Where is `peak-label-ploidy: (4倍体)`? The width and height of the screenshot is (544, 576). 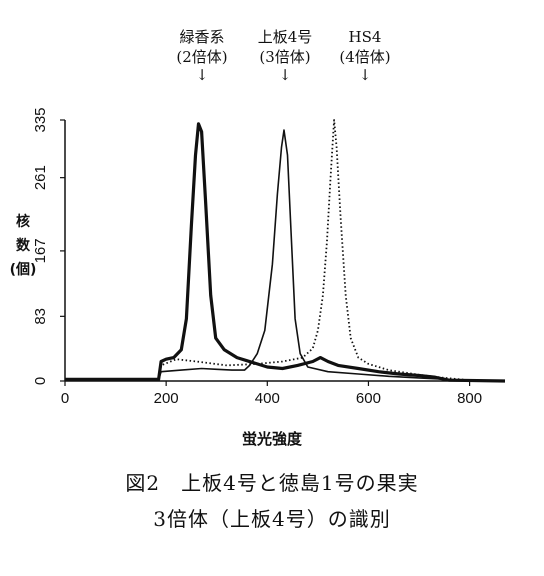
peak-label-ploidy: (4倍体) is located at coordinates (365, 57).